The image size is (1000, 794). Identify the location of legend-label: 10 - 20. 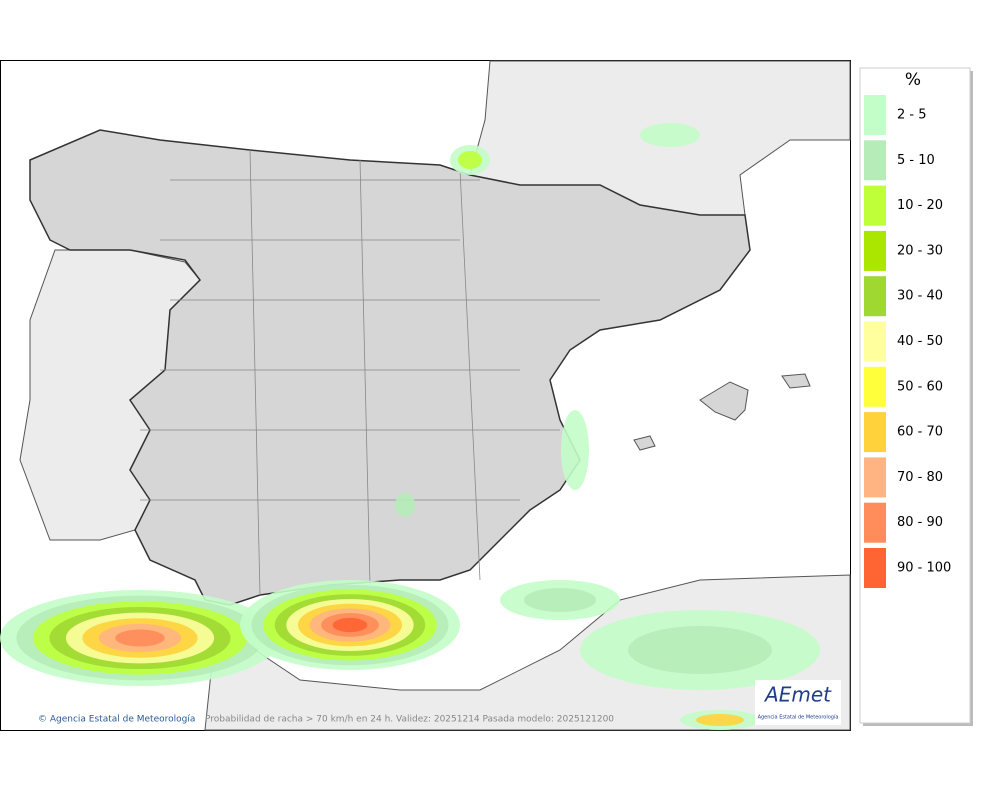
(920, 205).